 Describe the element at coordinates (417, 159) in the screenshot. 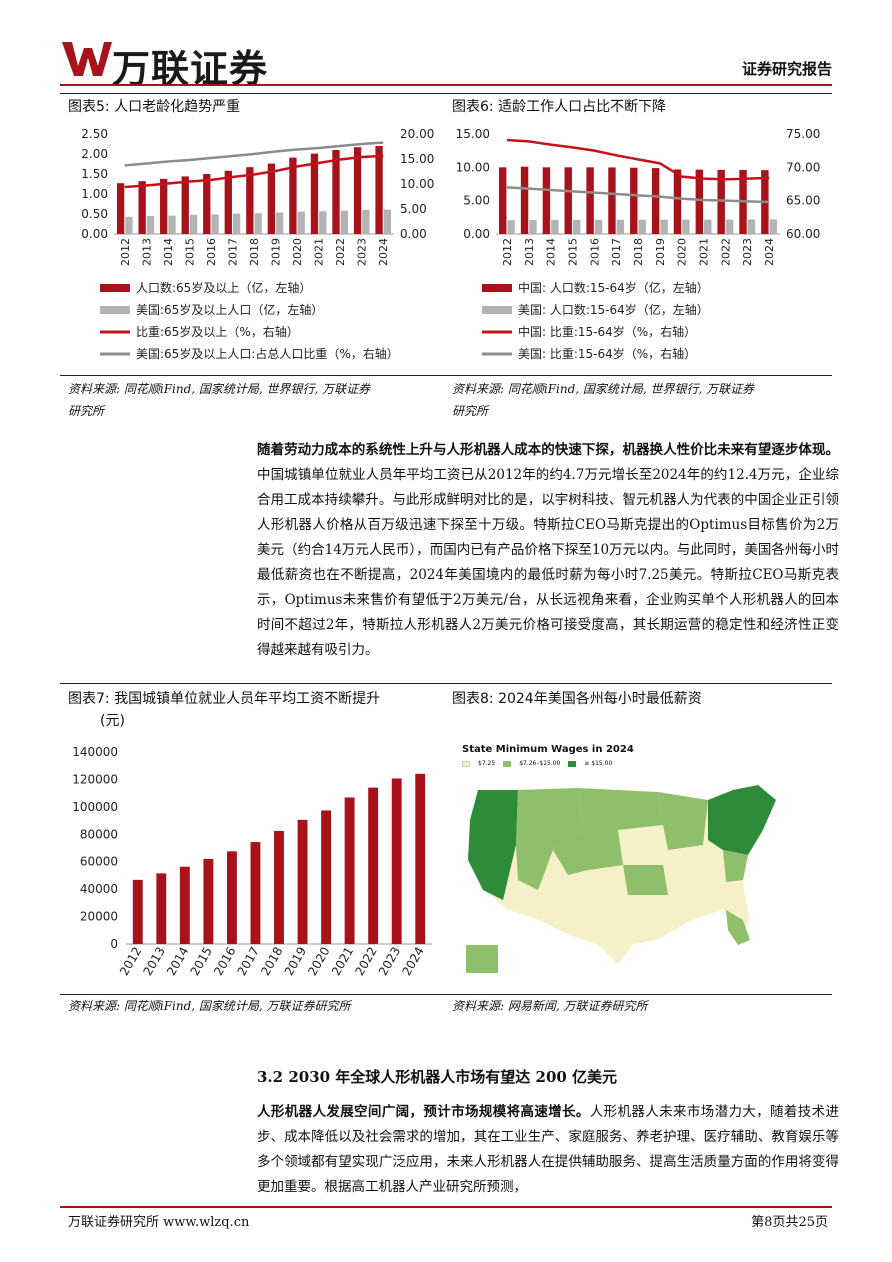

I see `right-tick-label: 15.00` at that location.